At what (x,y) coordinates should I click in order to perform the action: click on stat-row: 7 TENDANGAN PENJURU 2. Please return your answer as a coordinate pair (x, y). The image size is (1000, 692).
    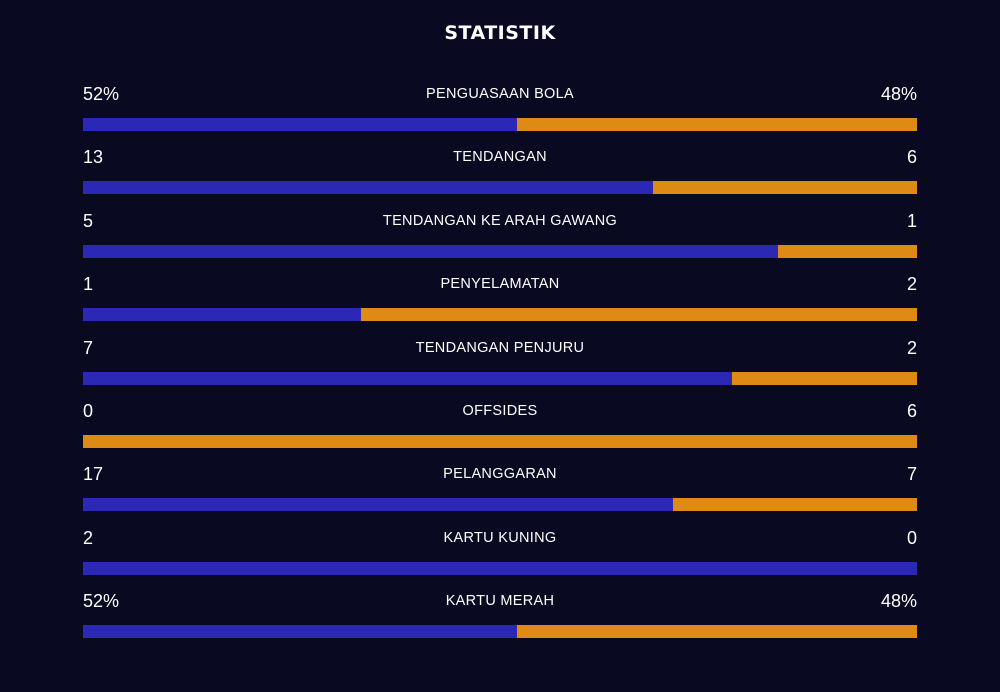
    Looking at the image, I should click on (500, 365).